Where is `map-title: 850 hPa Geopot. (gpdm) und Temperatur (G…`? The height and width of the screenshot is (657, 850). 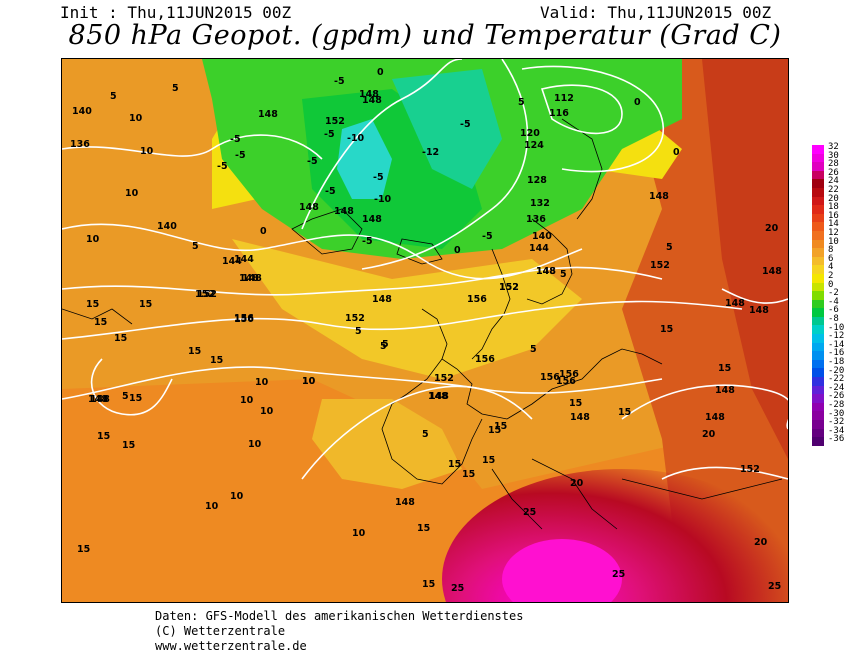 map-title: 850 hPa Geopot. (gpdm) und Temperatur (G… is located at coordinates (425, 35).